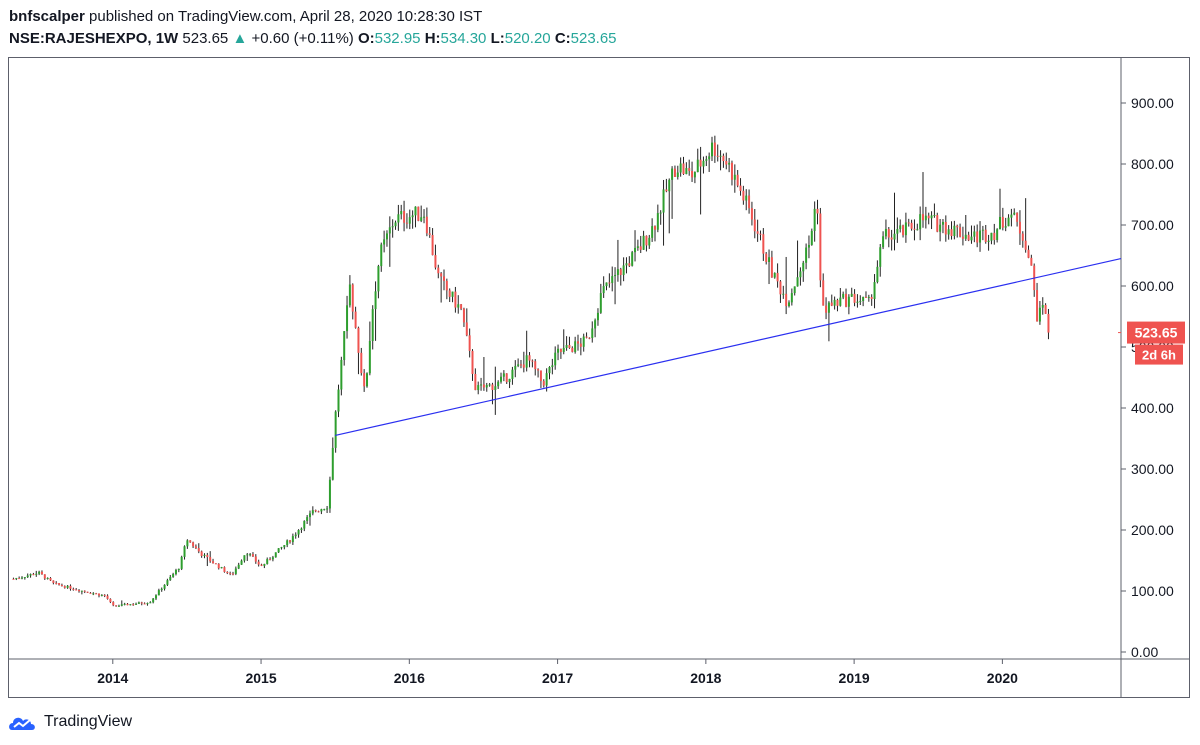 This screenshot has height=745, width=1200. What do you see at coordinates (23, 722) in the screenshot?
I see `tradingview-cloud-icon` at bounding box center [23, 722].